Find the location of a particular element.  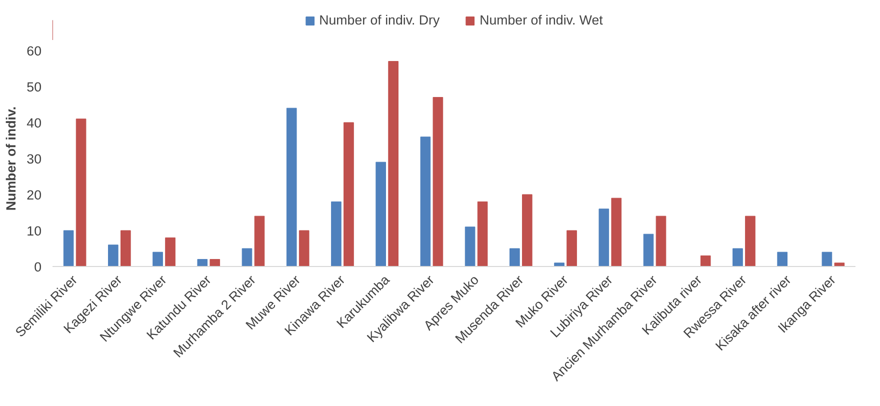

y-tick-label: 50 is located at coordinates (34, 87).